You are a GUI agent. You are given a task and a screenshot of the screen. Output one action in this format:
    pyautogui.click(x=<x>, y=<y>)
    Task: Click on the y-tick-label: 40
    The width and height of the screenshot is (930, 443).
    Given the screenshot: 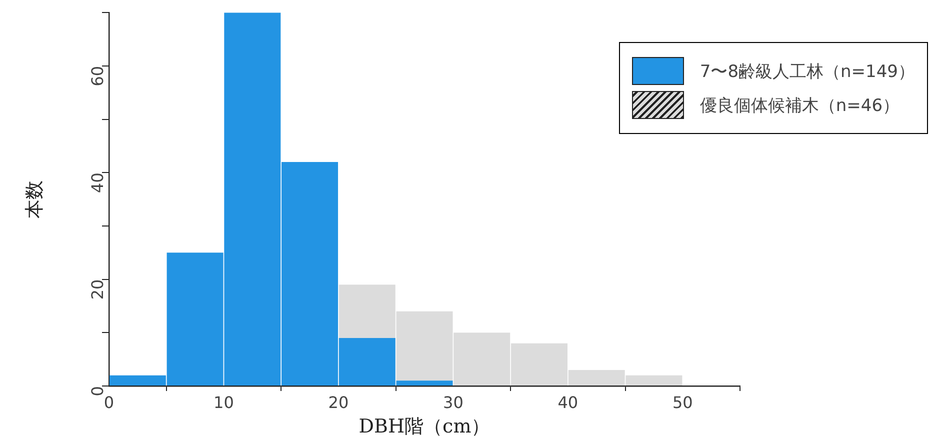 What is the action you would take?
    pyautogui.click(x=98, y=182)
    